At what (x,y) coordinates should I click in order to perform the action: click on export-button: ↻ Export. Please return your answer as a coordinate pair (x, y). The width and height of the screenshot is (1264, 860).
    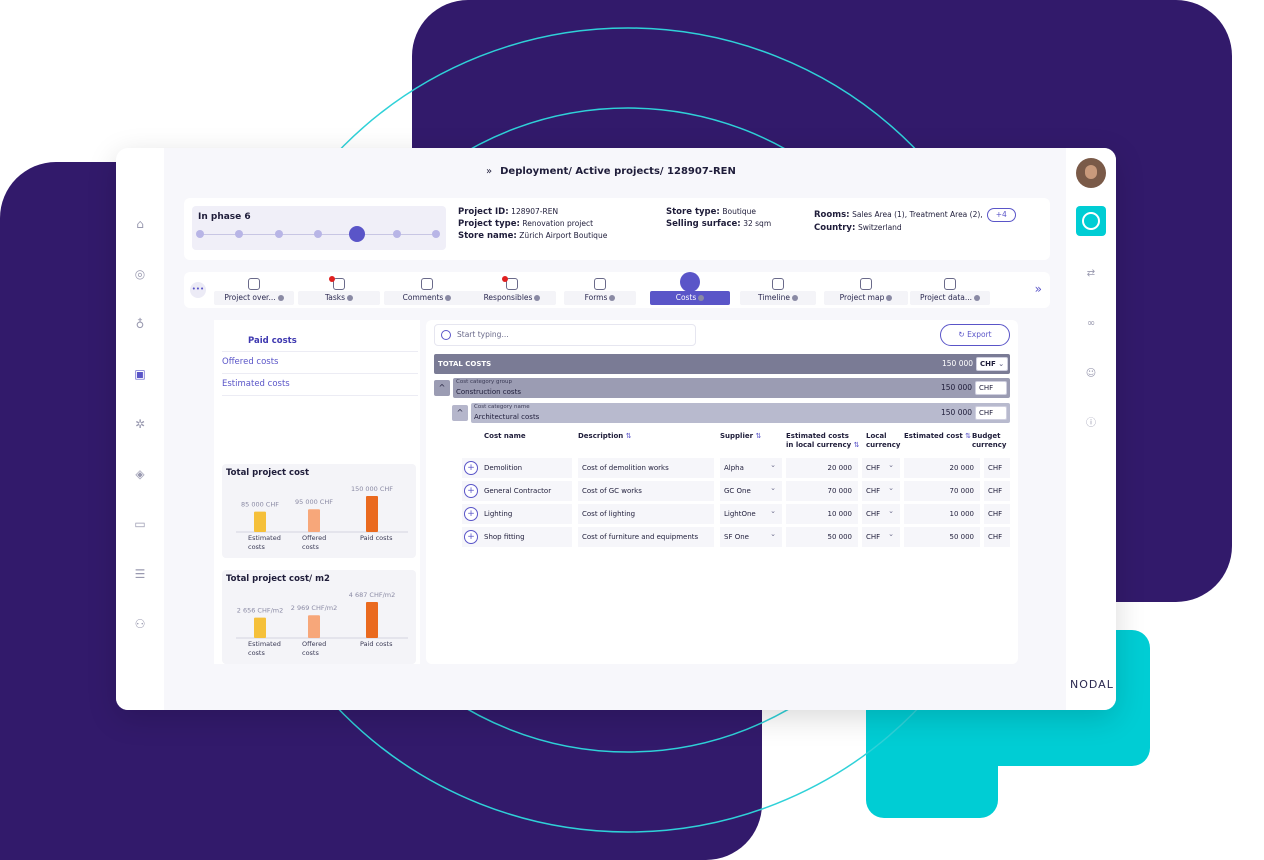
    Looking at the image, I should click on (975, 335).